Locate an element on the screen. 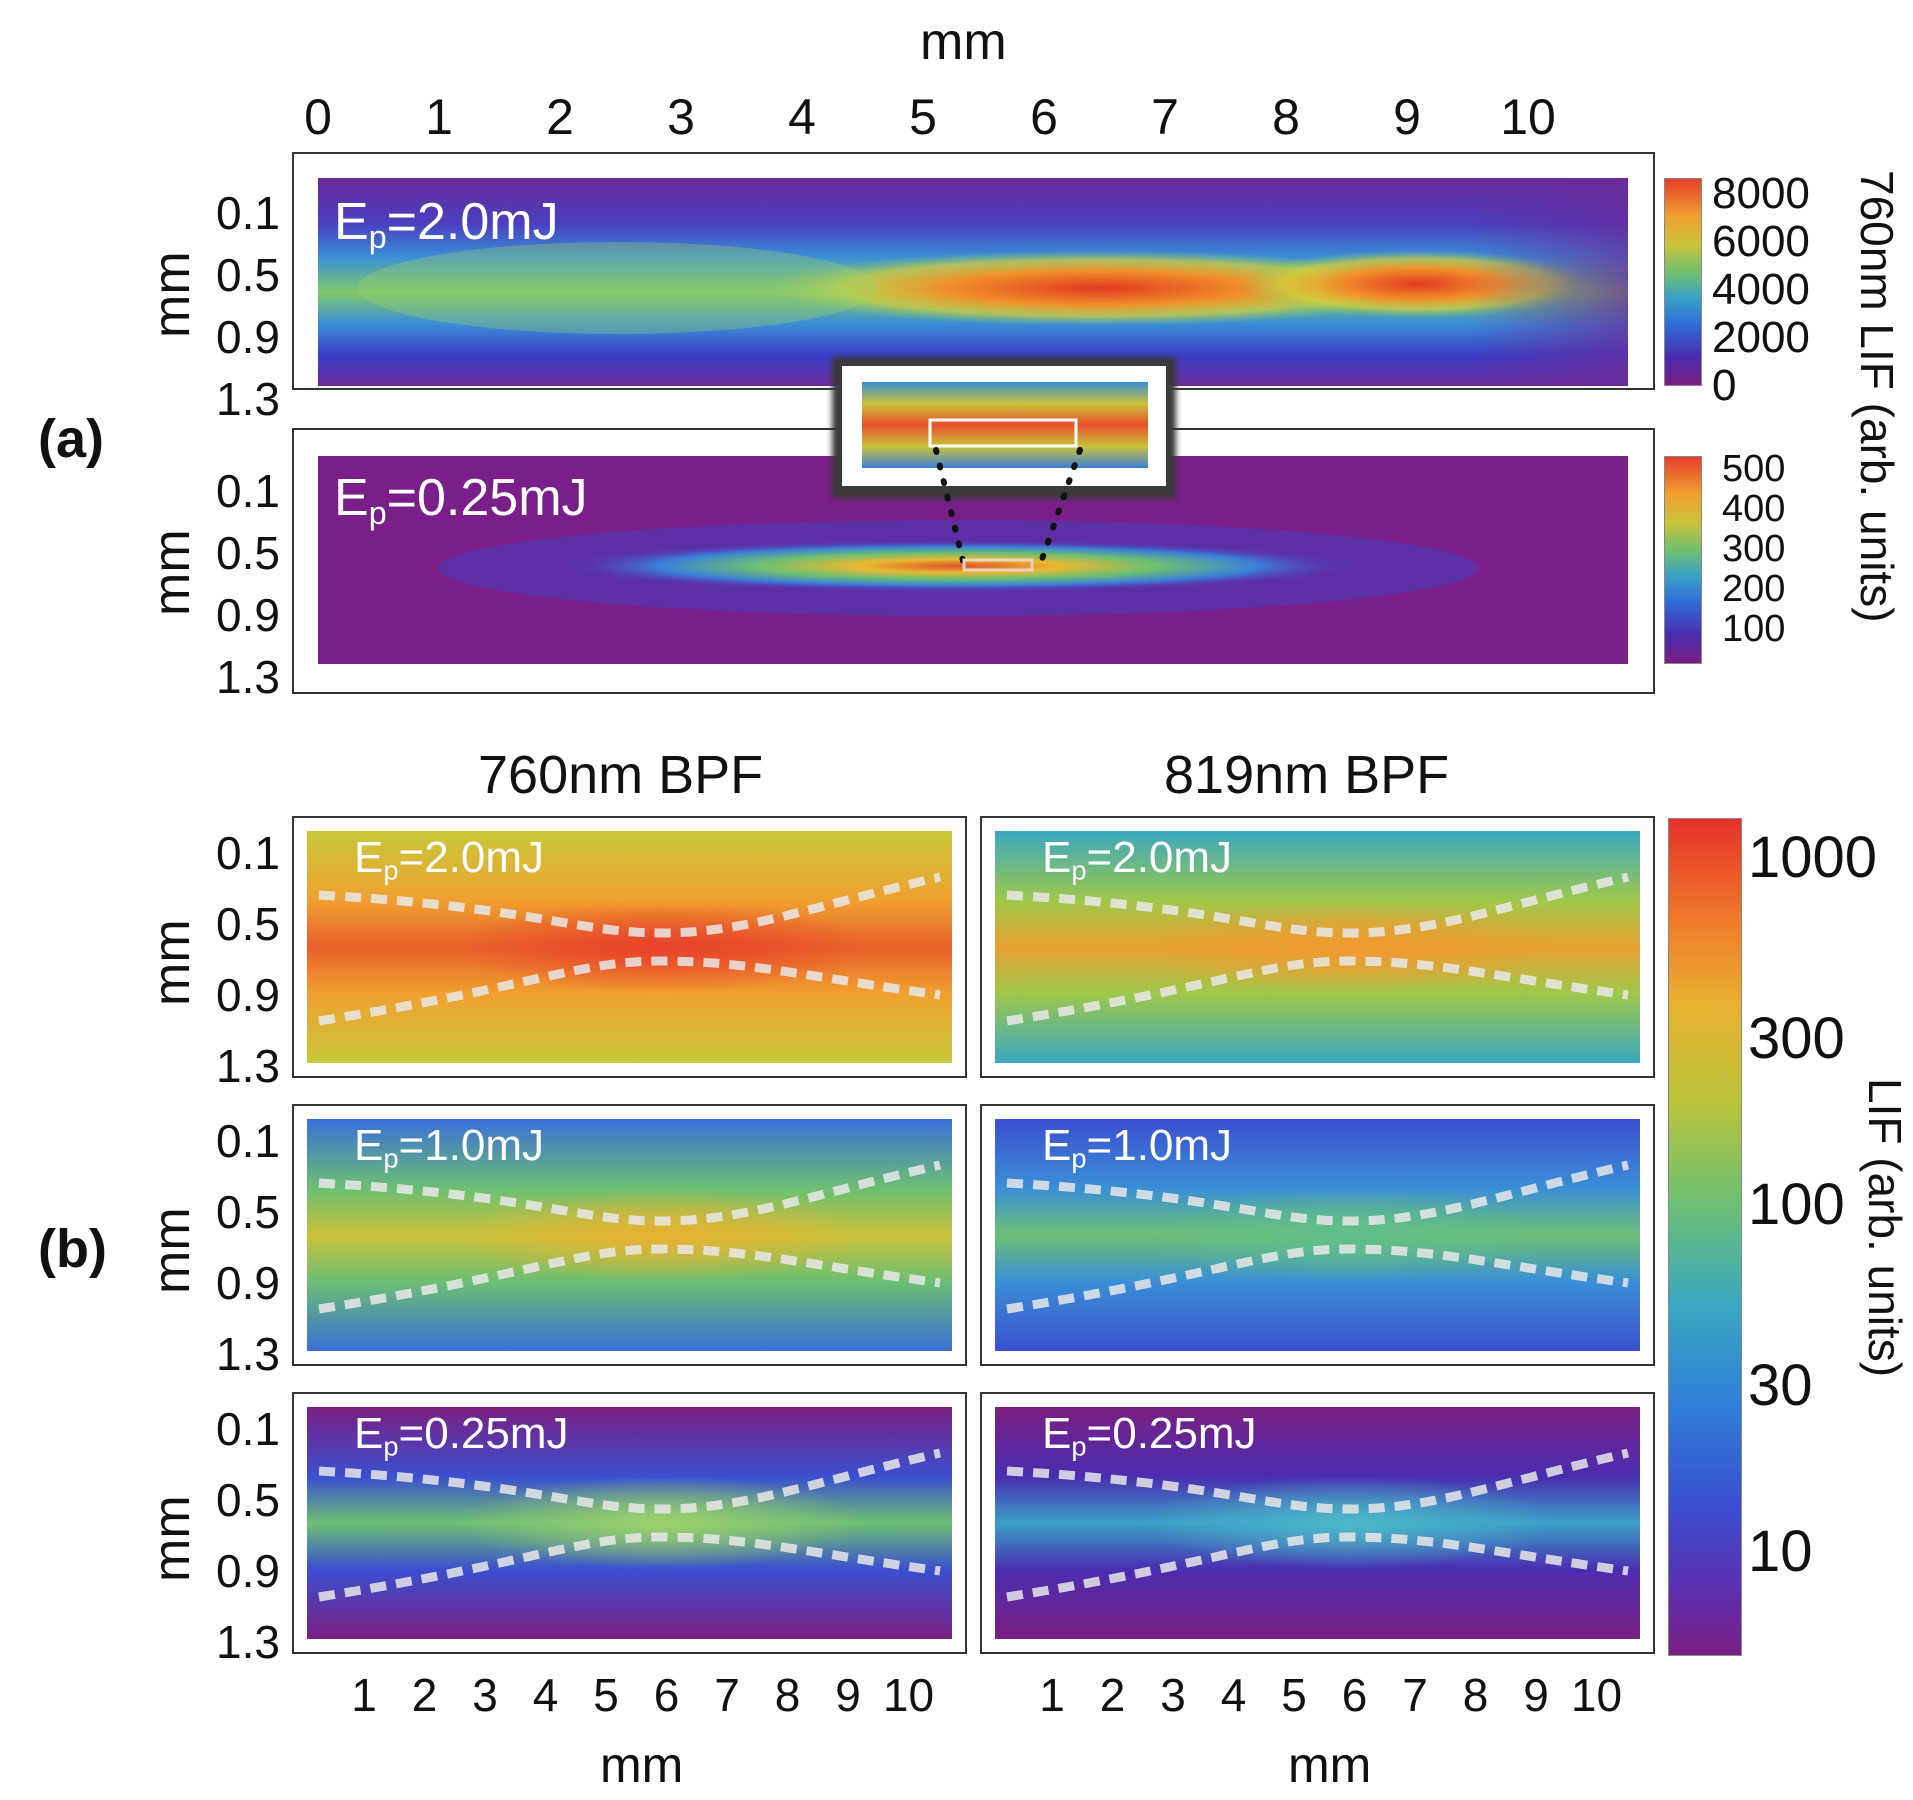 Image resolution: width=1913 pixels, height=1800 pixels. panel-a-inset is located at coordinates (1004, 426).